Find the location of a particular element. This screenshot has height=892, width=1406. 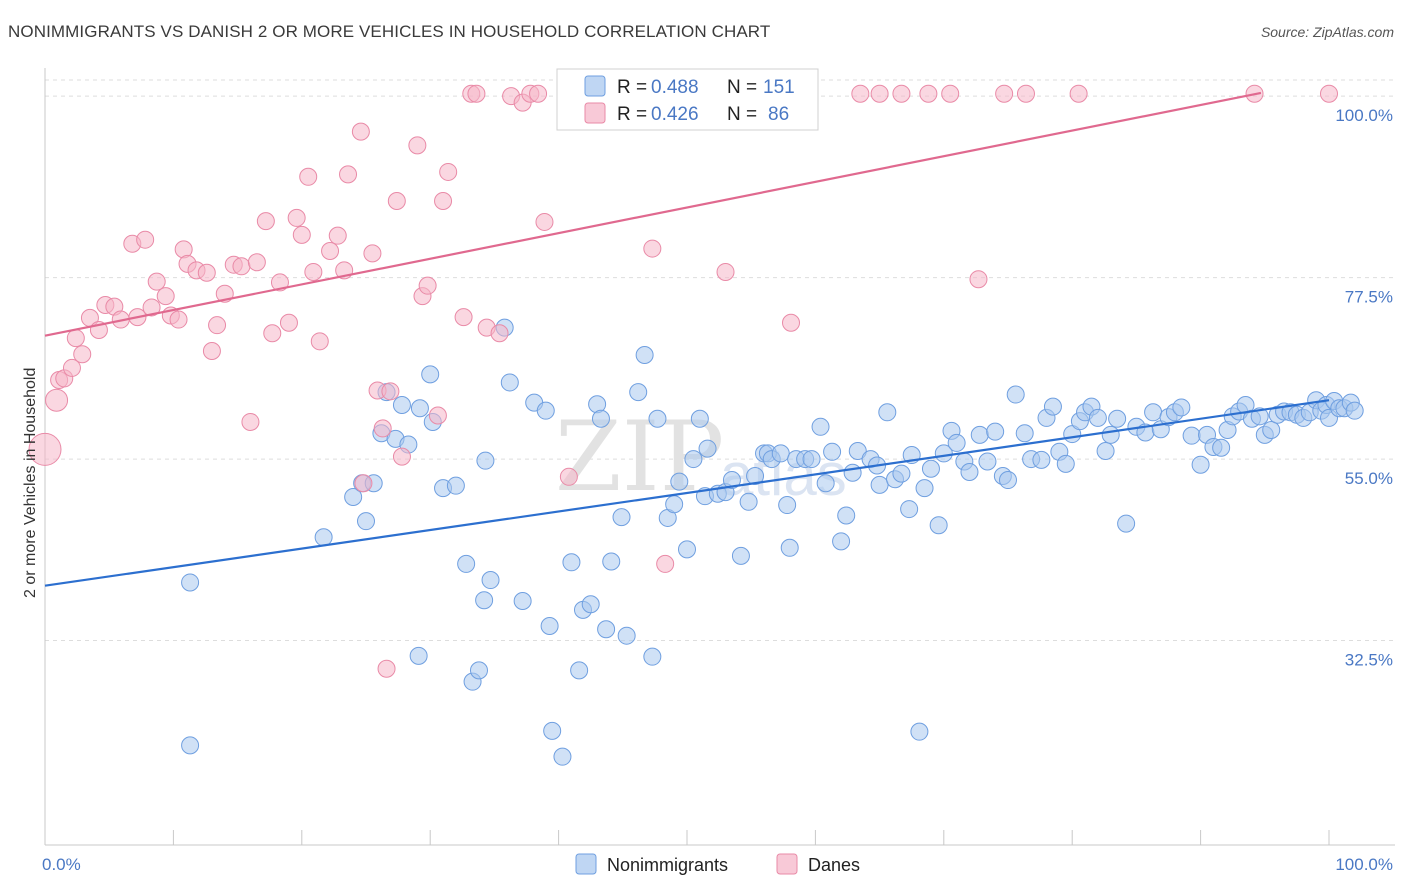

y-tick-label-1: 55.0% is located at coordinates (1369, 478).